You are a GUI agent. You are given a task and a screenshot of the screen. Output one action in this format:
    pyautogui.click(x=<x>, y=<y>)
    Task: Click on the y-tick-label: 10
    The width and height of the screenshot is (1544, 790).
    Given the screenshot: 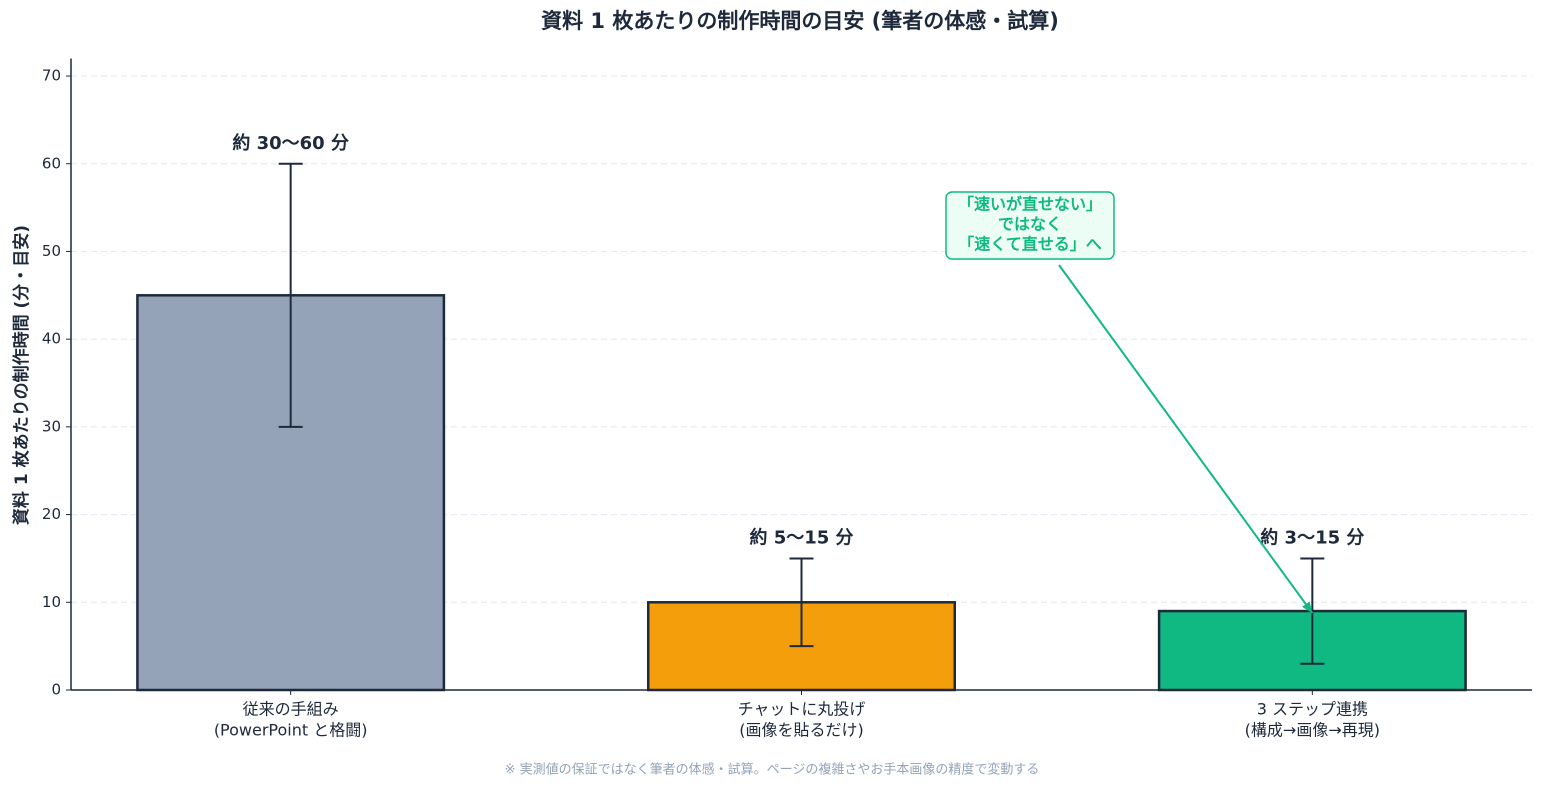 What is the action you would take?
    pyautogui.click(x=51, y=602)
    